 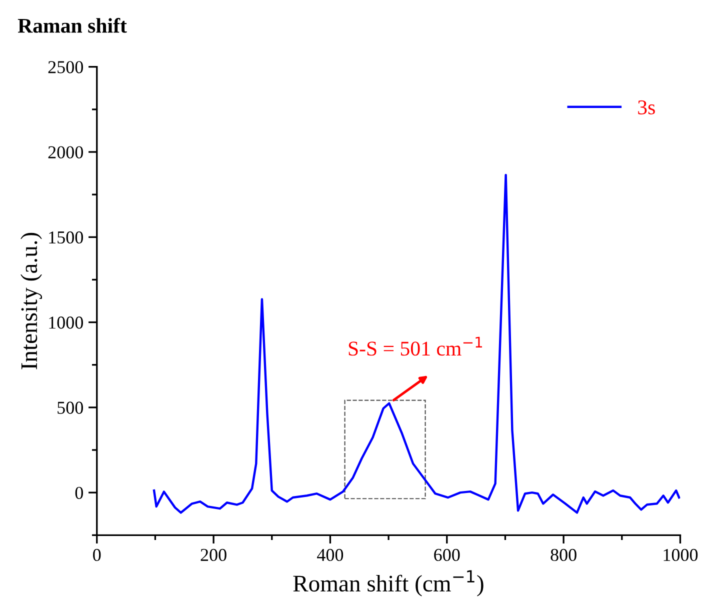 I want to click on x-tick-label: 0, so click(x=97, y=555).